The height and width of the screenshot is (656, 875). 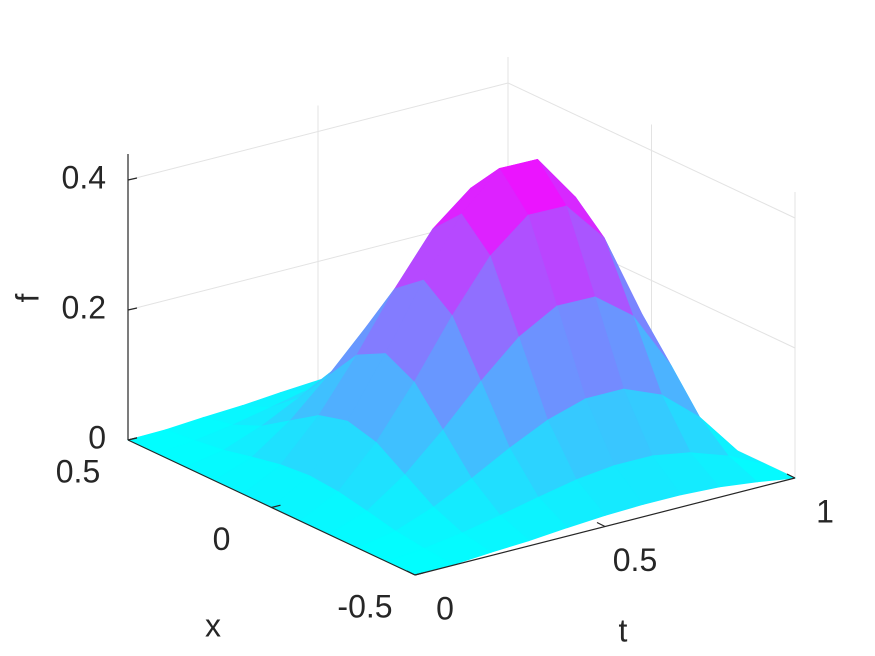 I want to click on t-tick-label: 0.5, so click(x=635, y=560).